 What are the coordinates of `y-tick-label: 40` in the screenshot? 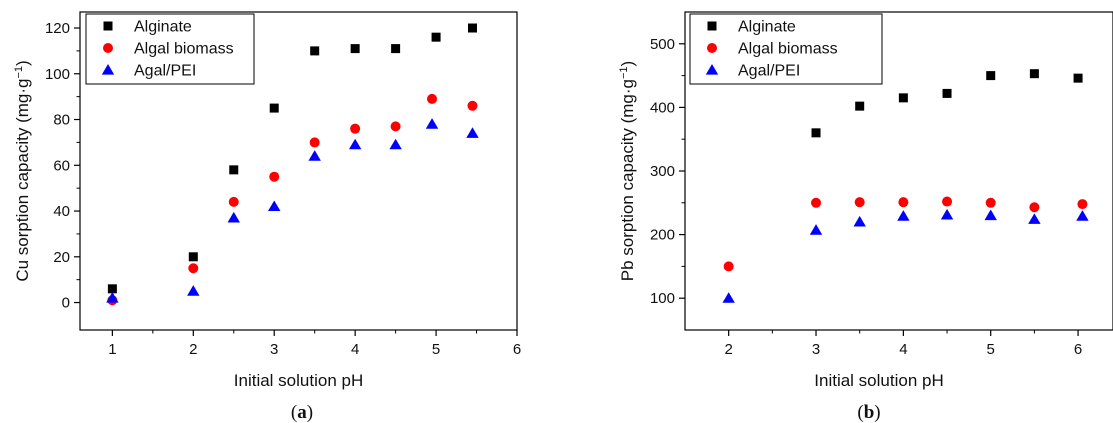 It's located at (61, 211).